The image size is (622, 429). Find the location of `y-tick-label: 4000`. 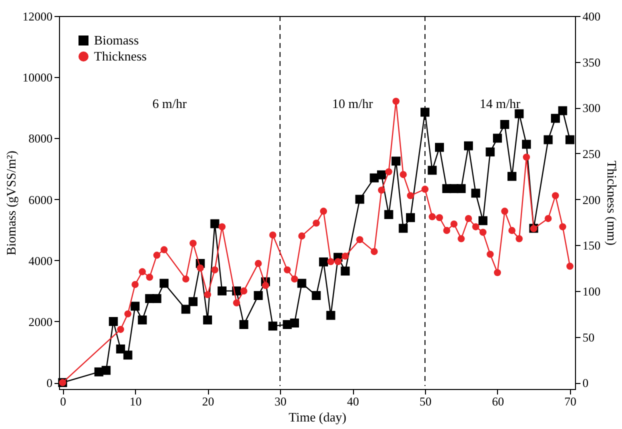

y-tick-label: 4000 is located at coordinates (40, 261).